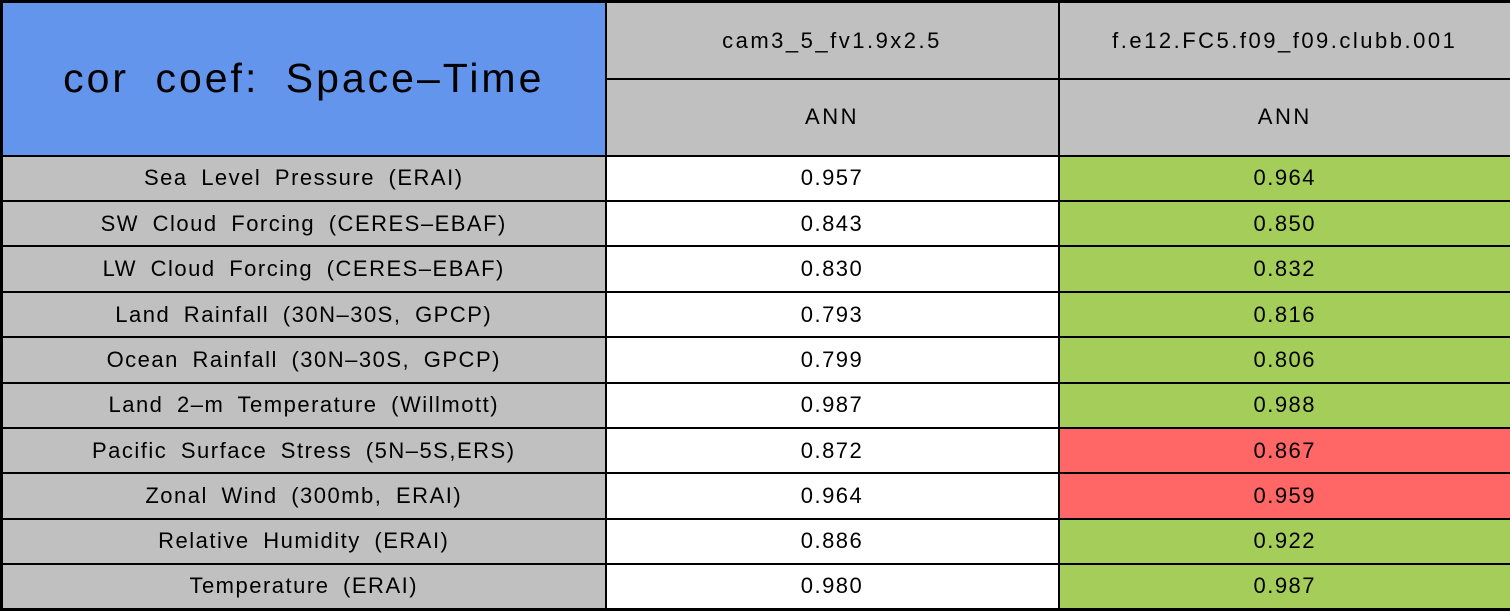  What do you see at coordinates (832, 541) in the screenshot?
I see `value-model1: 0.886` at bounding box center [832, 541].